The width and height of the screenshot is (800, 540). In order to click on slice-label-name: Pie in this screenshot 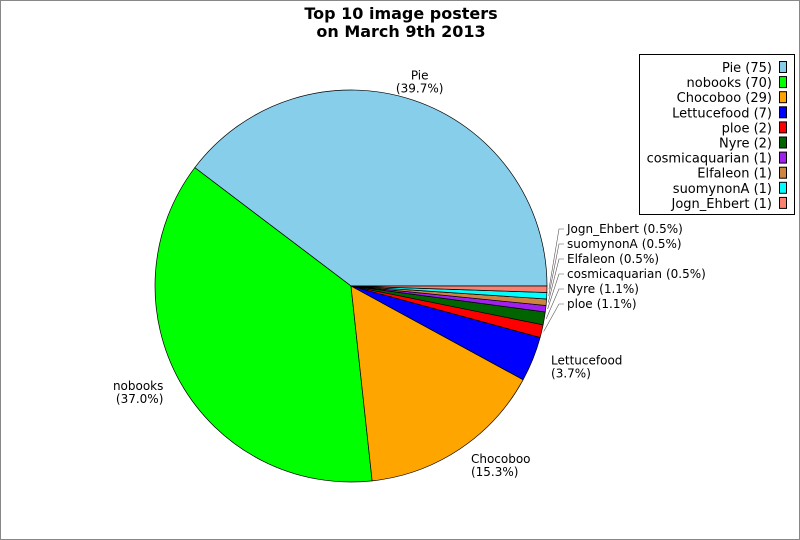, I will do `click(420, 76)`.